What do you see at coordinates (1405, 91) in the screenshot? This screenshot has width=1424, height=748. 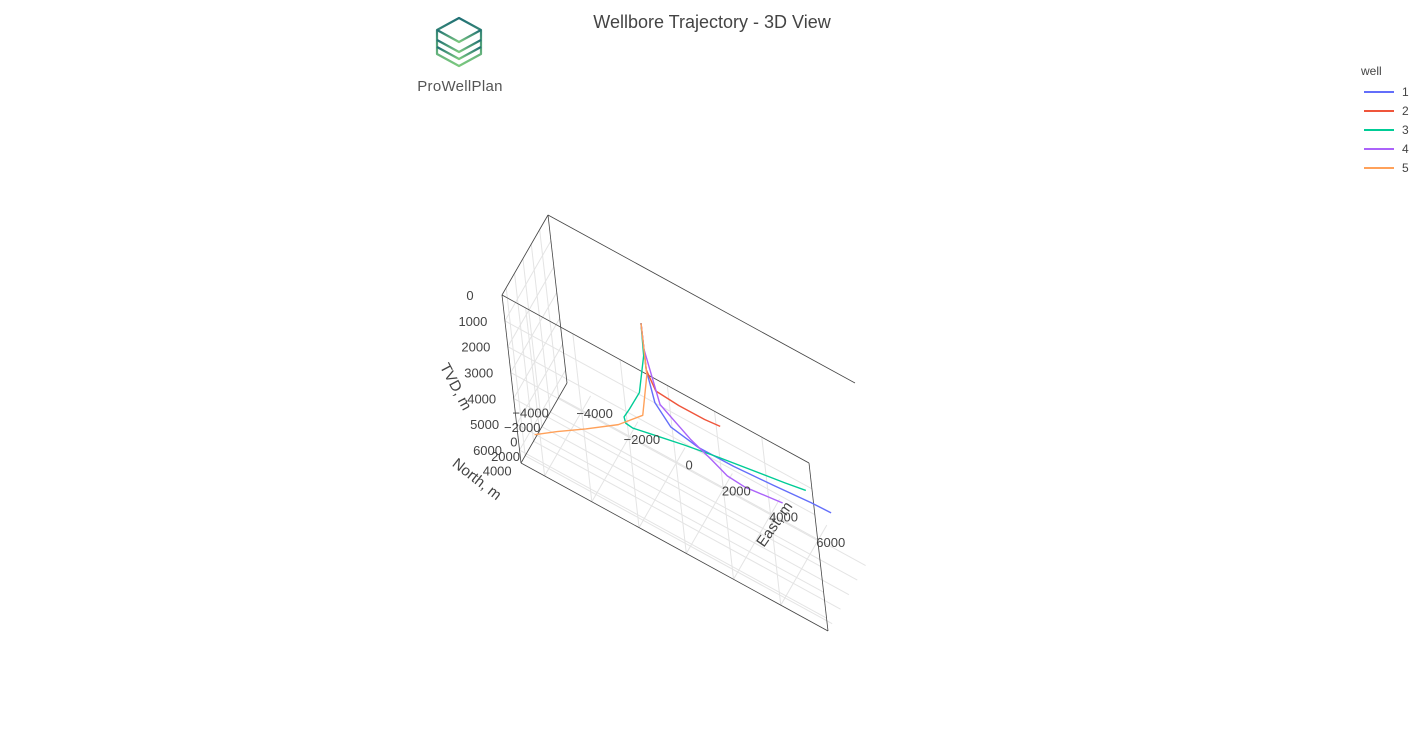 I see `legend-label: 1` at bounding box center [1405, 91].